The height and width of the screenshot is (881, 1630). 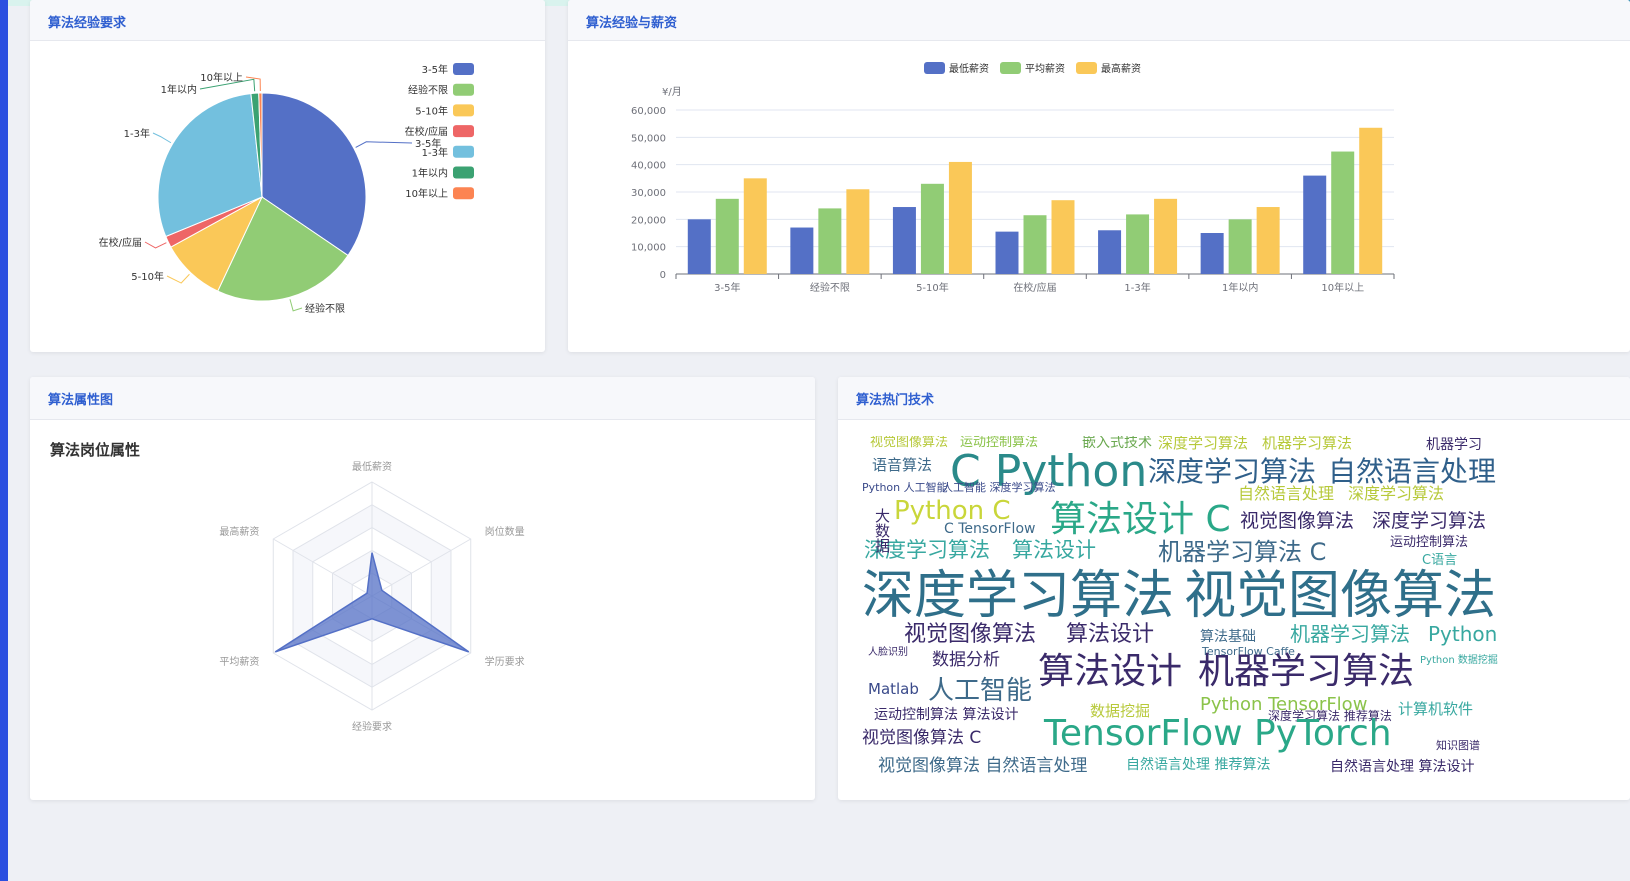 What do you see at coordinates (1436, 709) in the screenshot?
I see `wordcloud-word: 计算机软件` at bounding box center [1436, 709].